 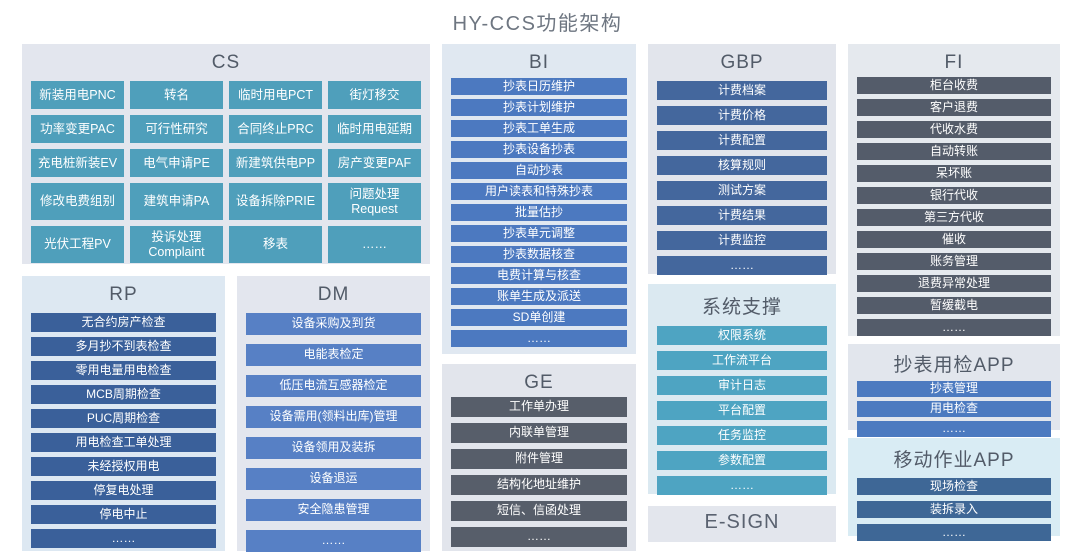 I want to click on cs-cell: 房产变更PAF, so click(x=374, y=163).